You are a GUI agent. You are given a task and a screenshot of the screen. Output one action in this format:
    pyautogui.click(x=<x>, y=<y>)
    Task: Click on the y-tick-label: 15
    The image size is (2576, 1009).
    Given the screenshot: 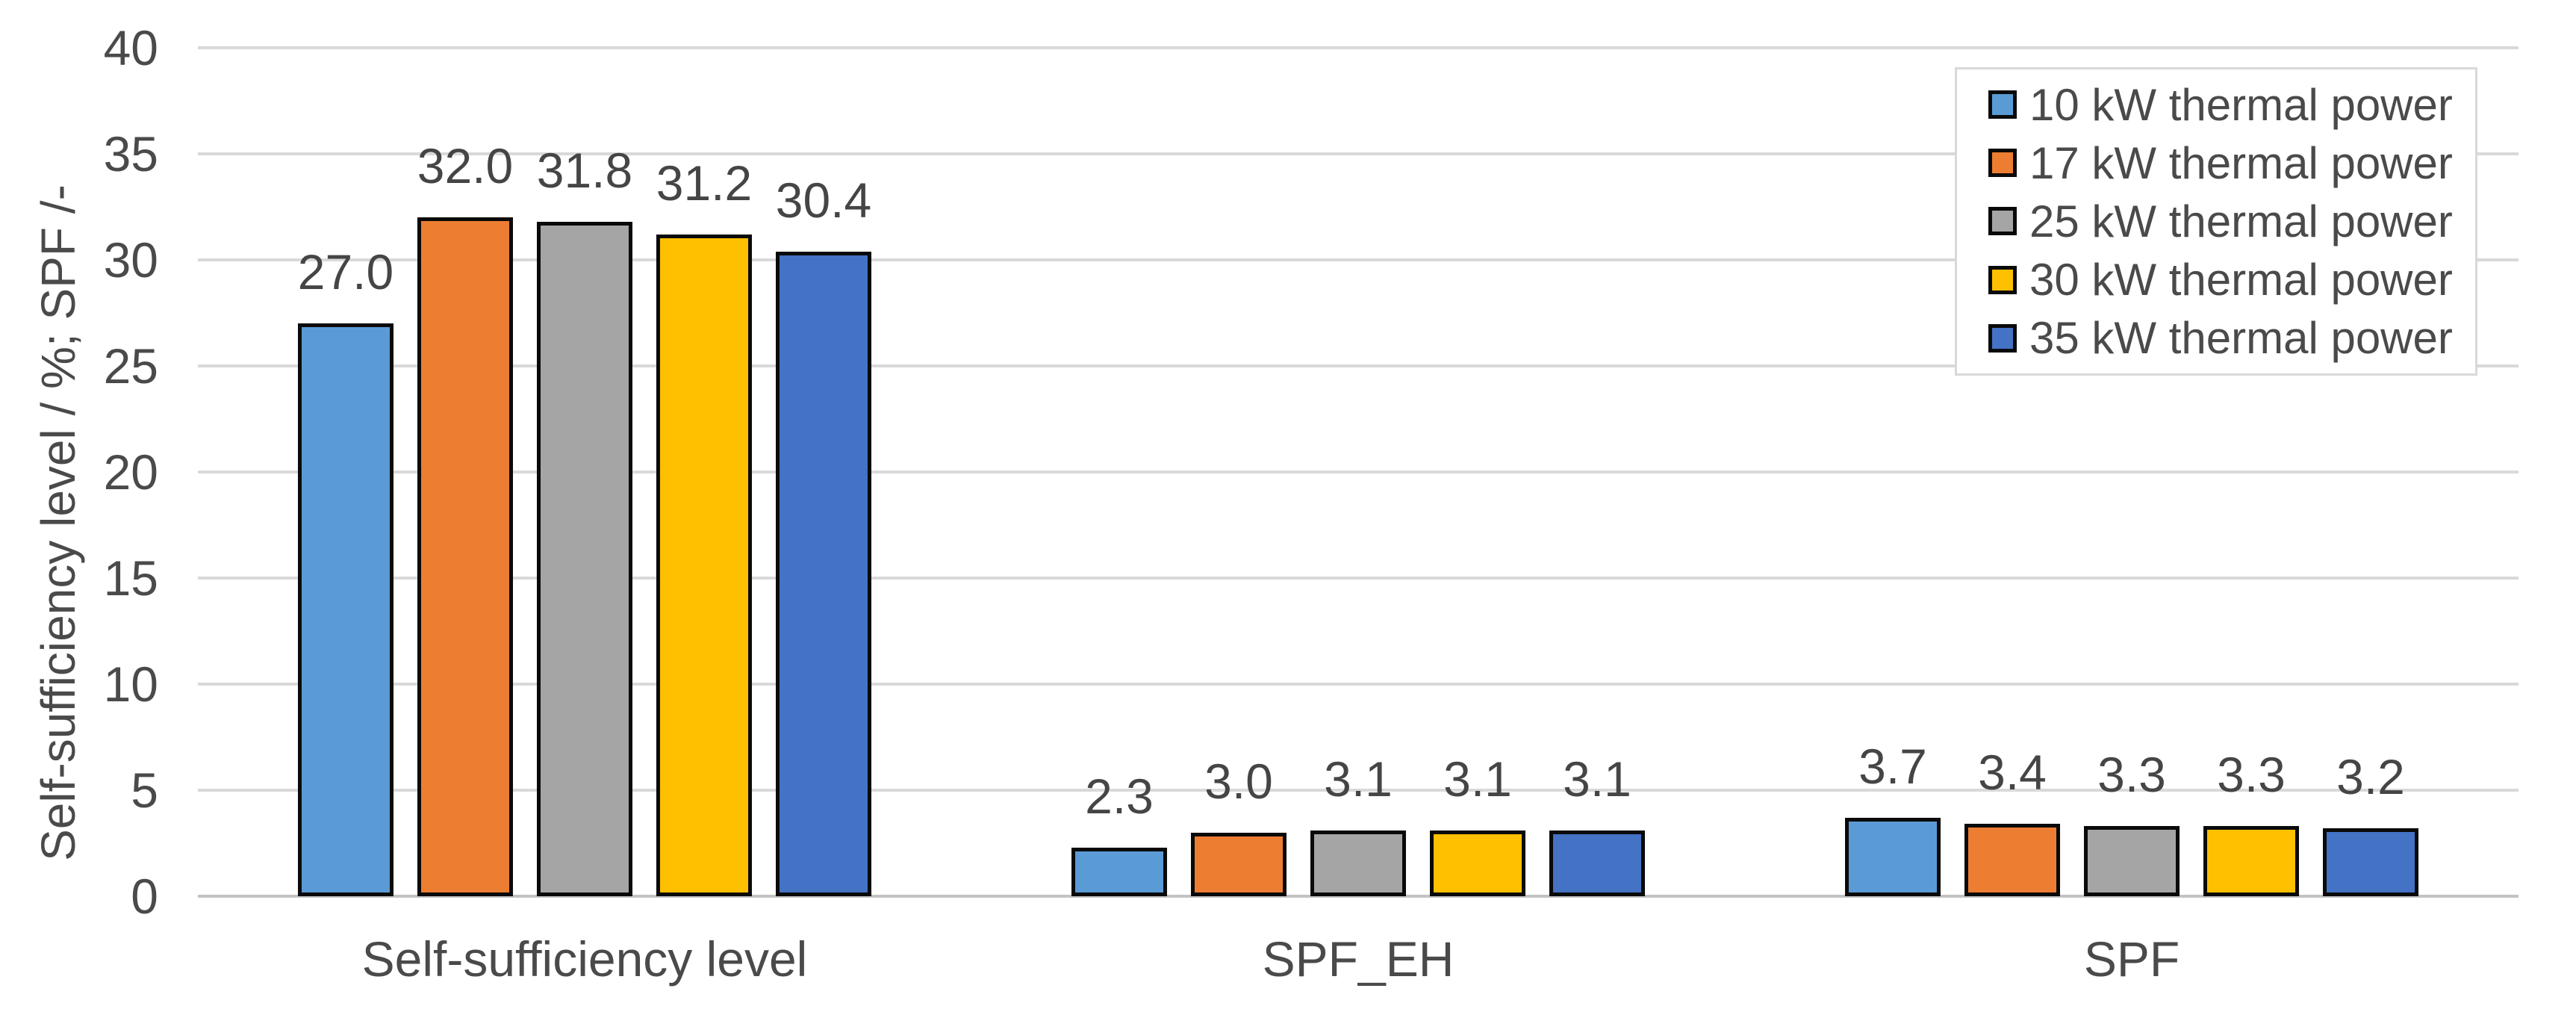 What is the action you would take?
    pyautogui.click(x=130, y=578)
    